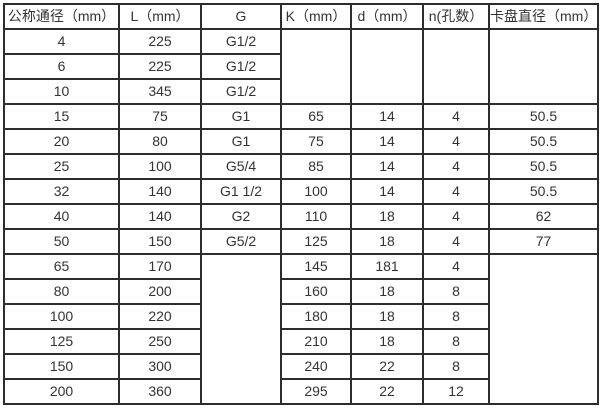 The width and height of the screenshot is (600, 410). What do you see at coordinates (61, 166) in the screenshot?
I see `cell-dn: 25` at bounding box center [61, 166].